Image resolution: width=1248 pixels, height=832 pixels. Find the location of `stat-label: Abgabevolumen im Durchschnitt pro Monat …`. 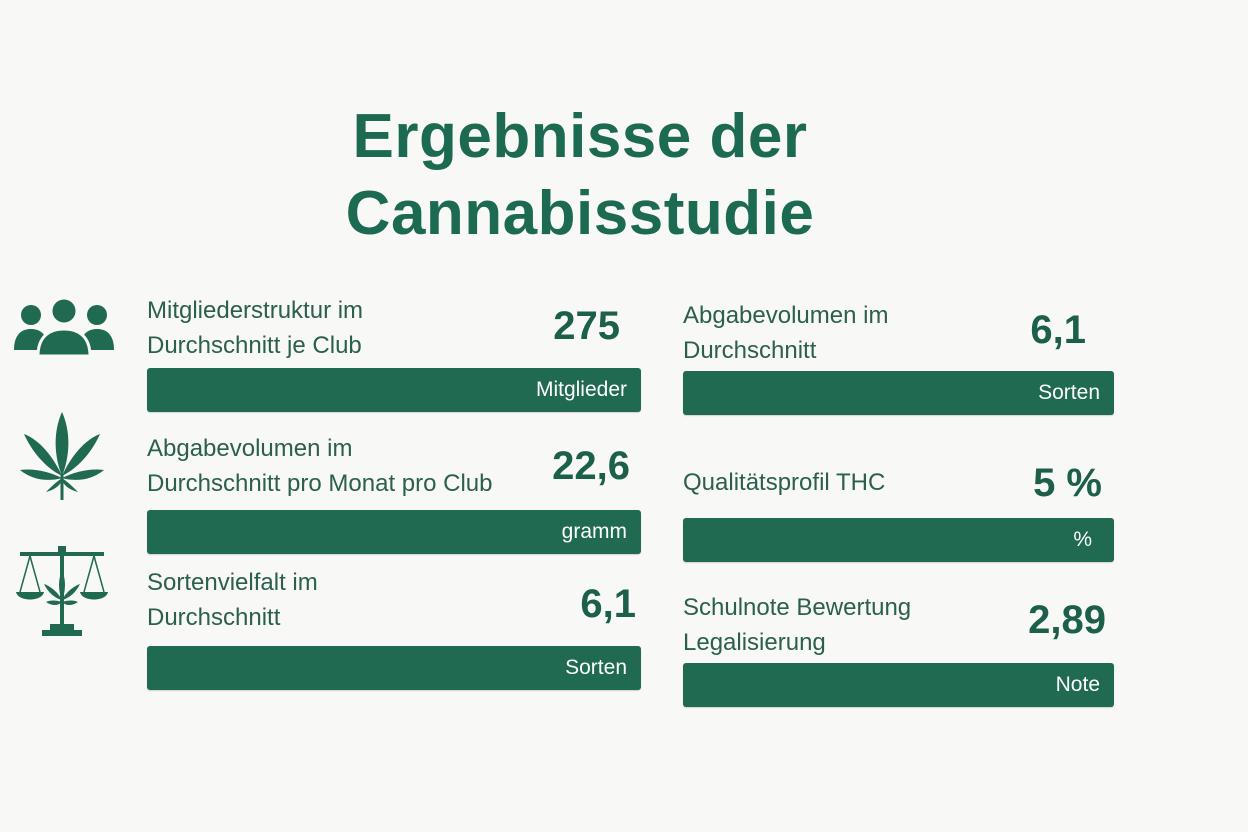

stat-label: Abgabevolumen im Durchschnitt pro Monat … is located at coordinates (320, 466).